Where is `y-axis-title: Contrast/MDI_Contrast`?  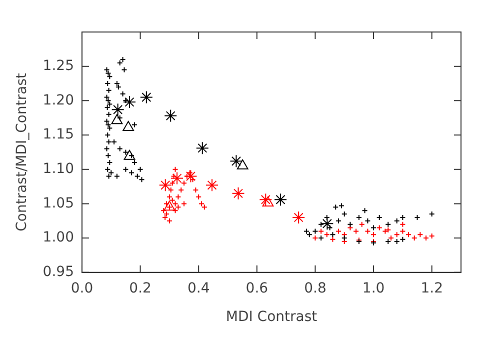 y-axis-title: Contrast/MDI_Contrast is located at coordinates (22, 152).